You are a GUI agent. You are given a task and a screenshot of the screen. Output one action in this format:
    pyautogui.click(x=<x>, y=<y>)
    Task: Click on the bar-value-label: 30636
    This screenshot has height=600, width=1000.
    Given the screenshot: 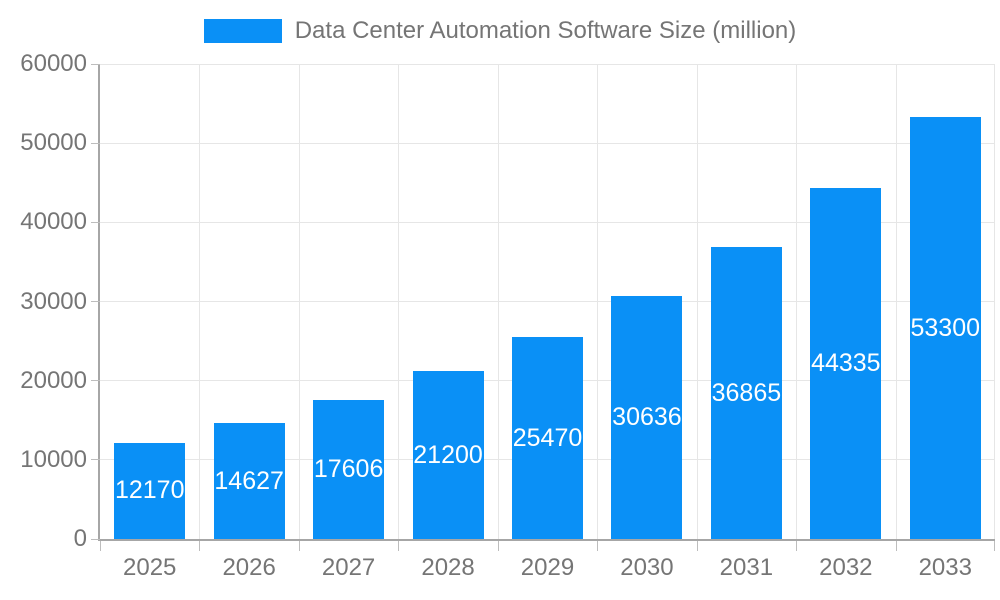 What is the action you would take?
    pyautogui.click(x=647, y=417)
    